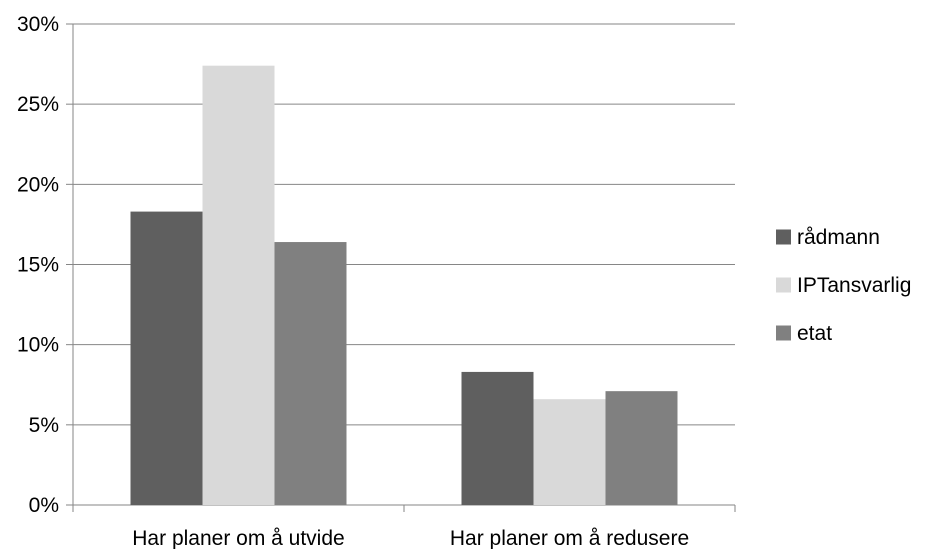 The width and height of the screenshot is (930, 549). I want to click on y-tick-label: 10%, so click(38, 345).